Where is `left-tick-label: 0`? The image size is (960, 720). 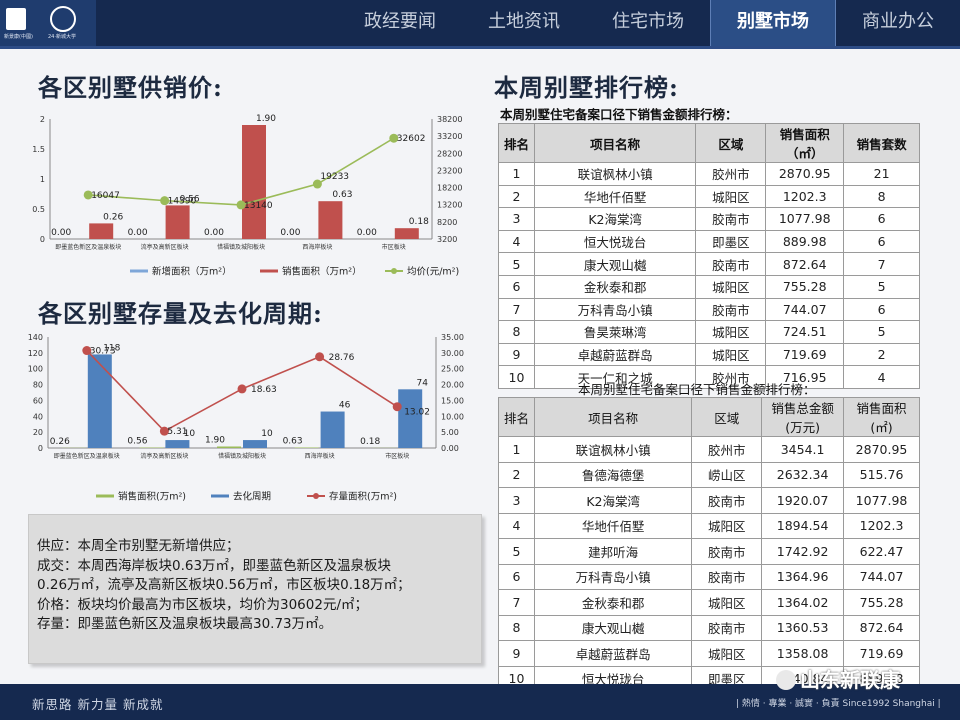
left-tick-label: 0 is located at coordinates (40, 448).